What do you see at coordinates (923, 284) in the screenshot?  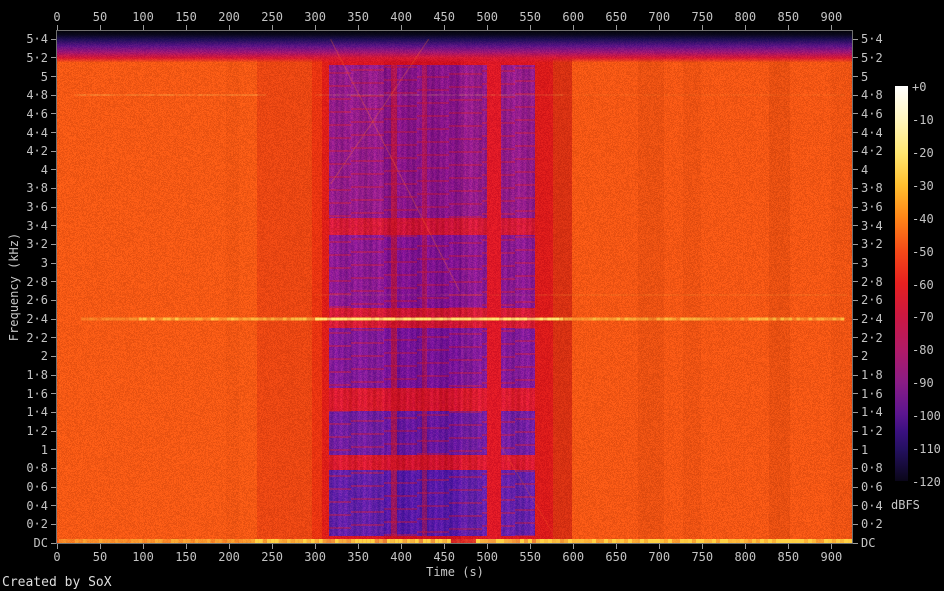 I see `colorbar-tick-label: -60` at bounding box center [923, 284].